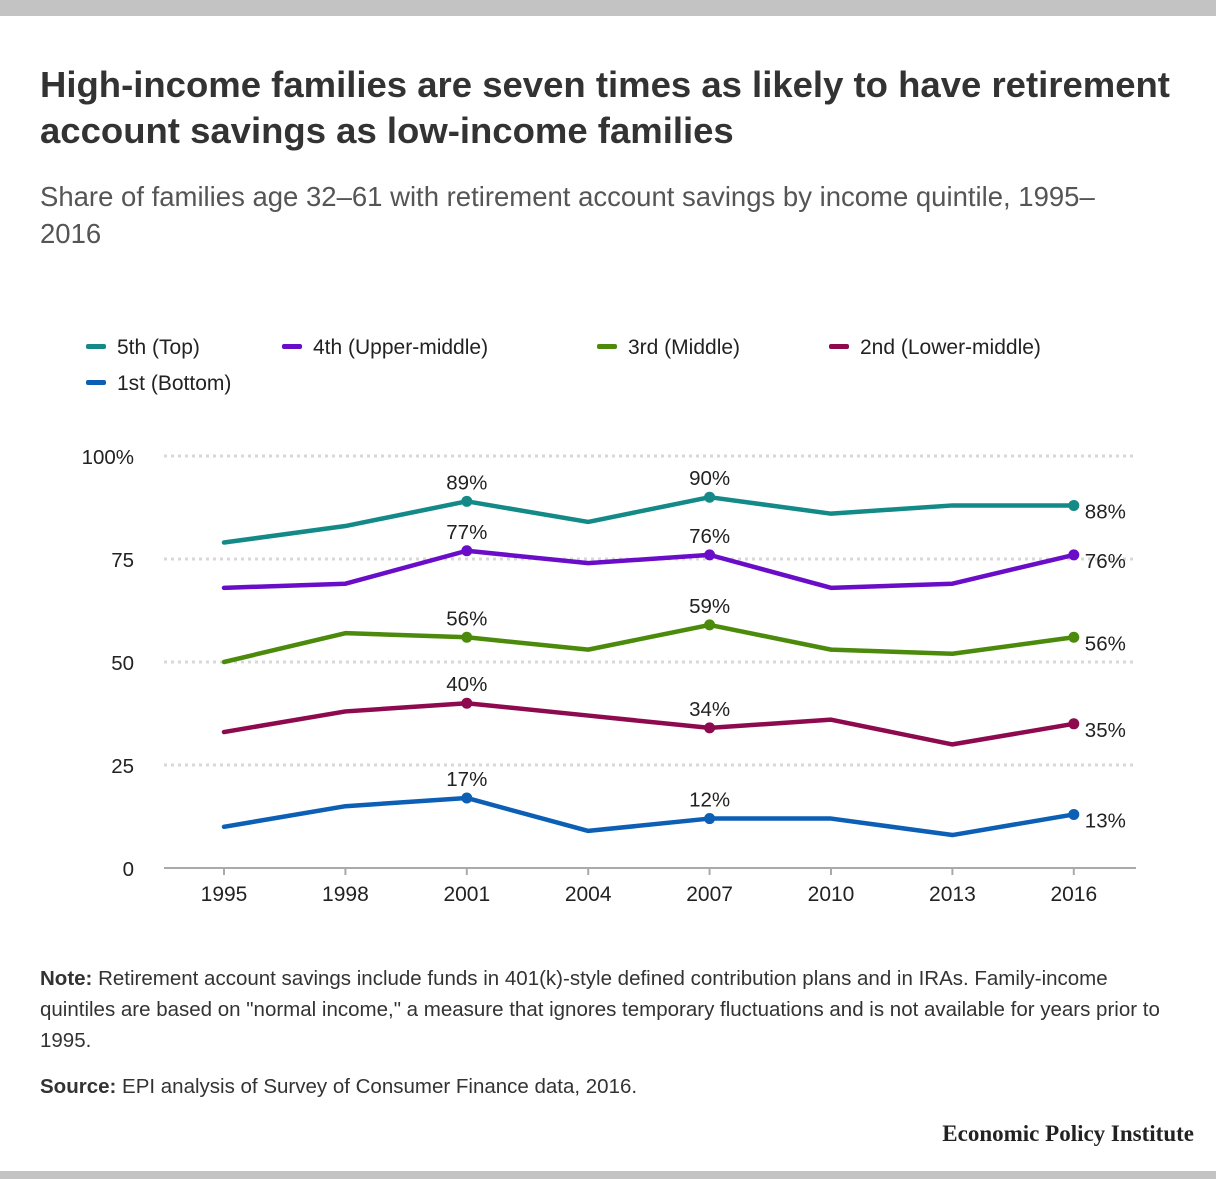 The width and height of the screenshot is (1216, 1179). What do you see at coordinates (174, 383) in the screenshot?
I see `legend-label-1st: 1st (Bottom)` at bounding box center [174, 383].